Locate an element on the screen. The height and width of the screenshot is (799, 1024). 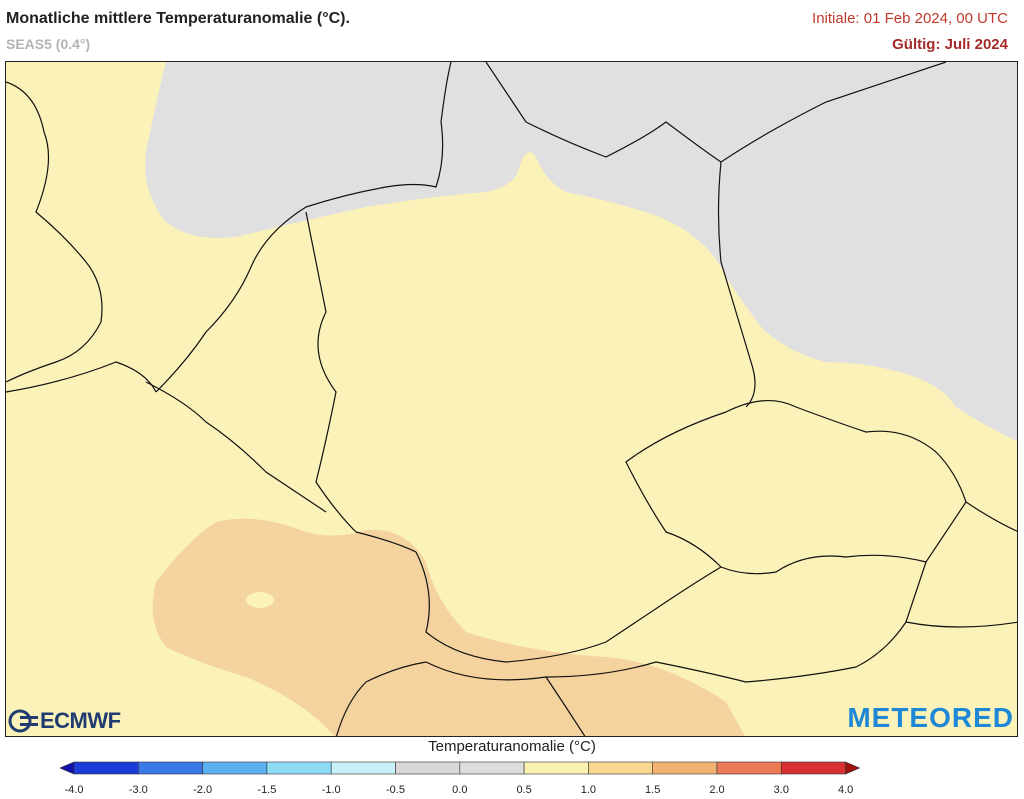
colorbar-tick-label: 1.5 is located at coordinates (653, 790).